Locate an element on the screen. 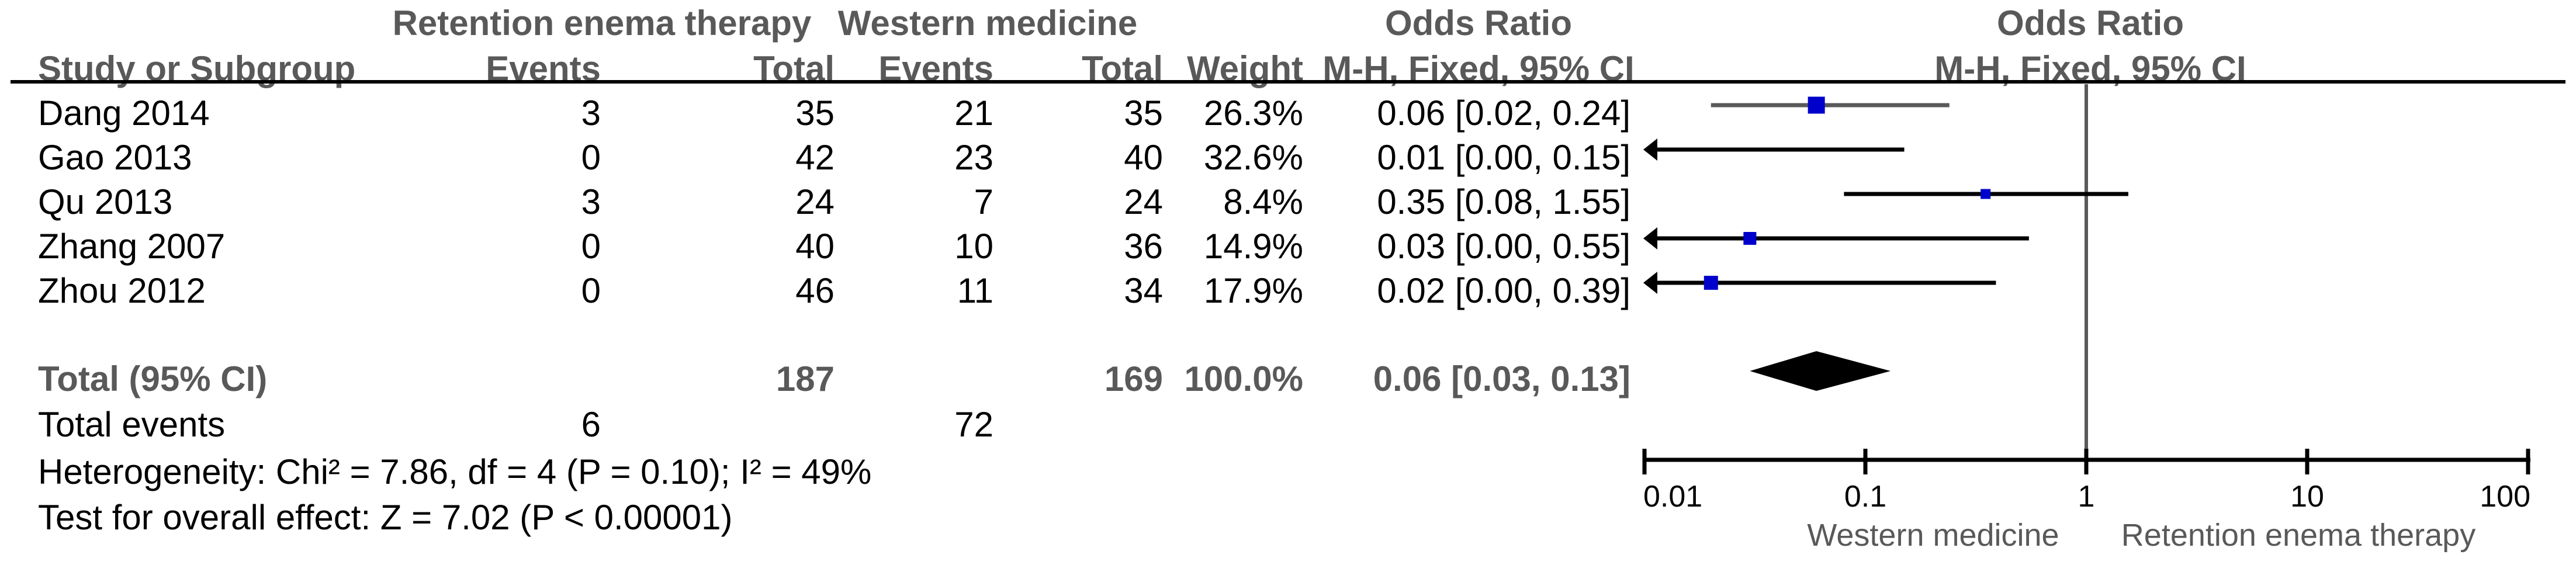 The height and width of the screenshot is (565, 2576). study-name: Zhou 2012 is located at coordinates (122, 290).